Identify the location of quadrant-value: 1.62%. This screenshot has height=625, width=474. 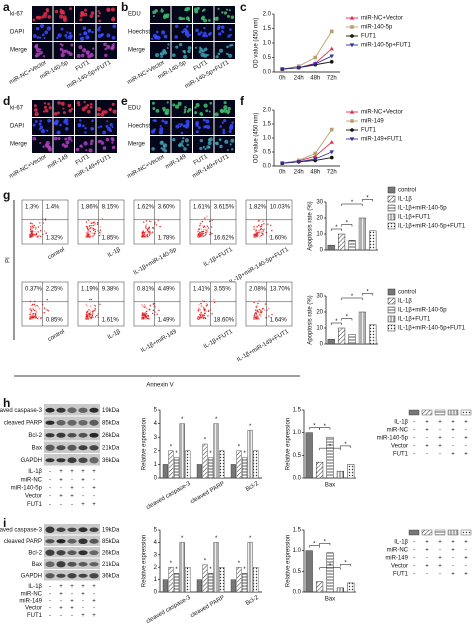
(146, 208).